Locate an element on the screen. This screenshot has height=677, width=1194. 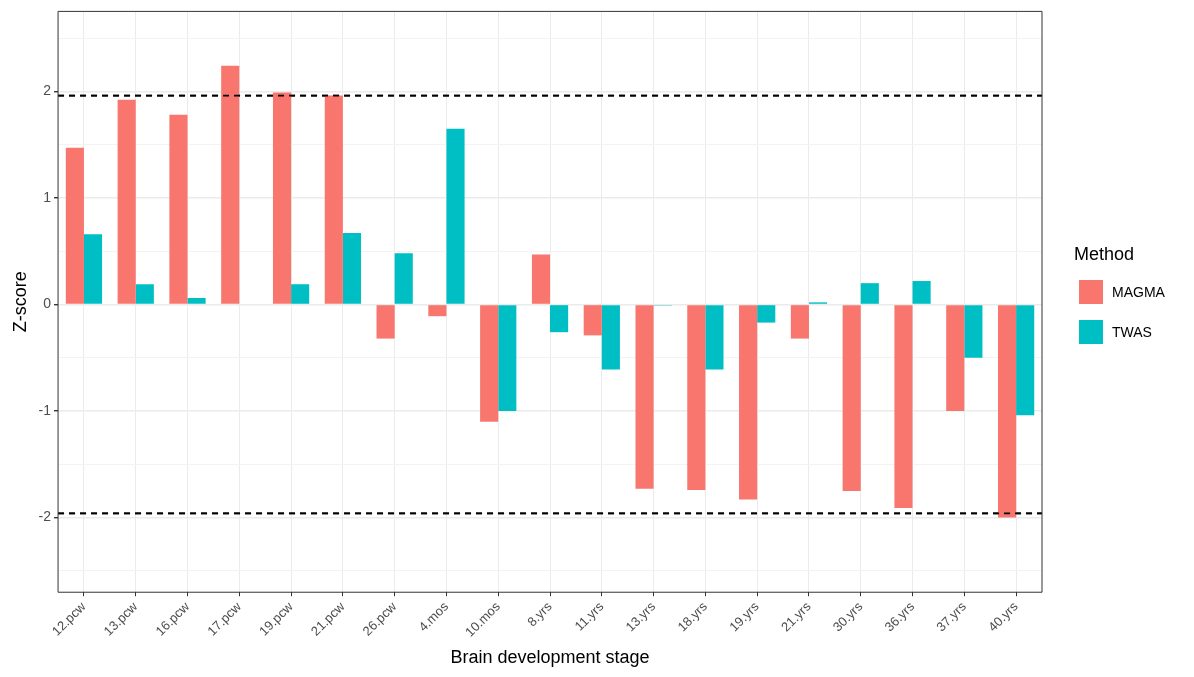
y-tick-label: 1 is located at coordinates (47, 196).